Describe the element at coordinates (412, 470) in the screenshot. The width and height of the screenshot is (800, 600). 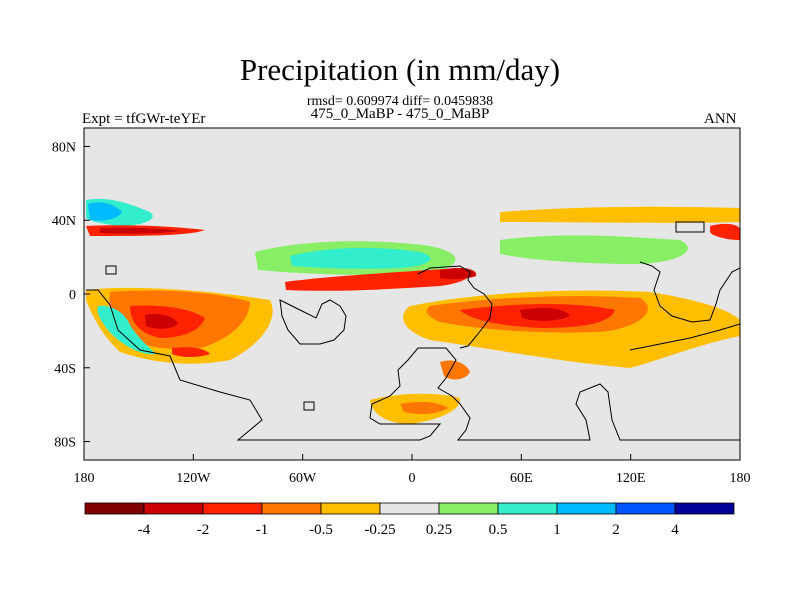
I see `longitude-axis: 180 120W 60W 0 60E 120E 180` at that location.